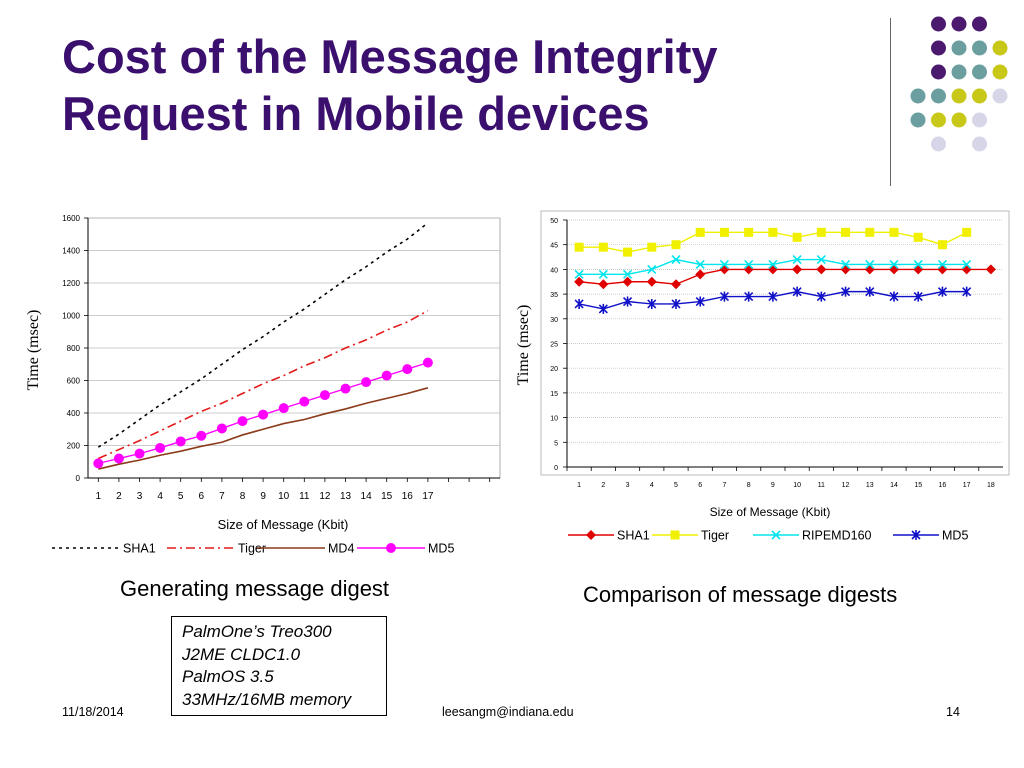  I want to click on y-tick-label: 50, so click(554, 221).